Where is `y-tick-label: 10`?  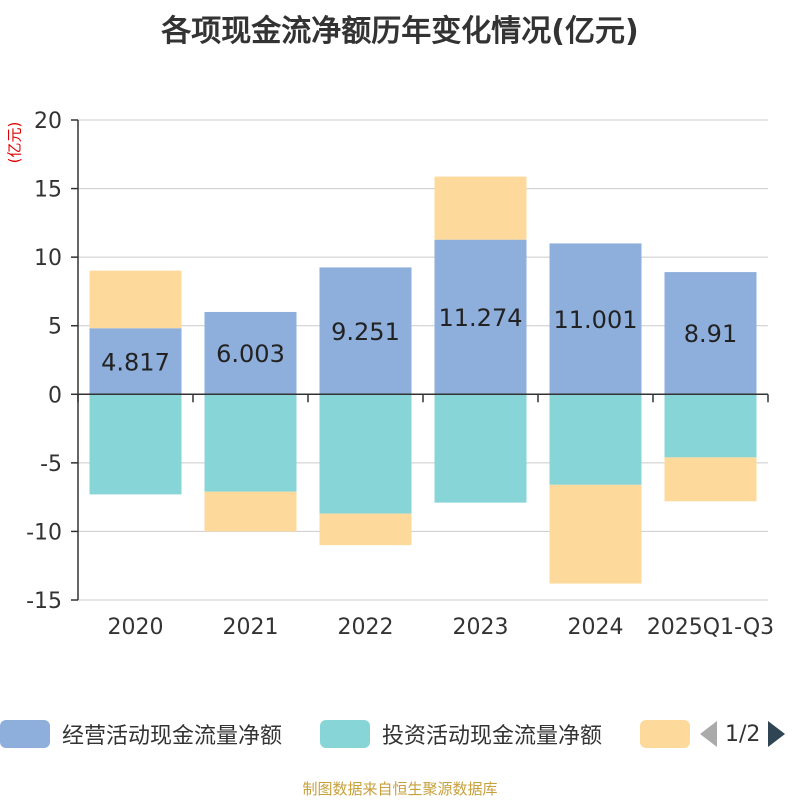
y-tick-label: 10 is located at coordinates (48, 258).